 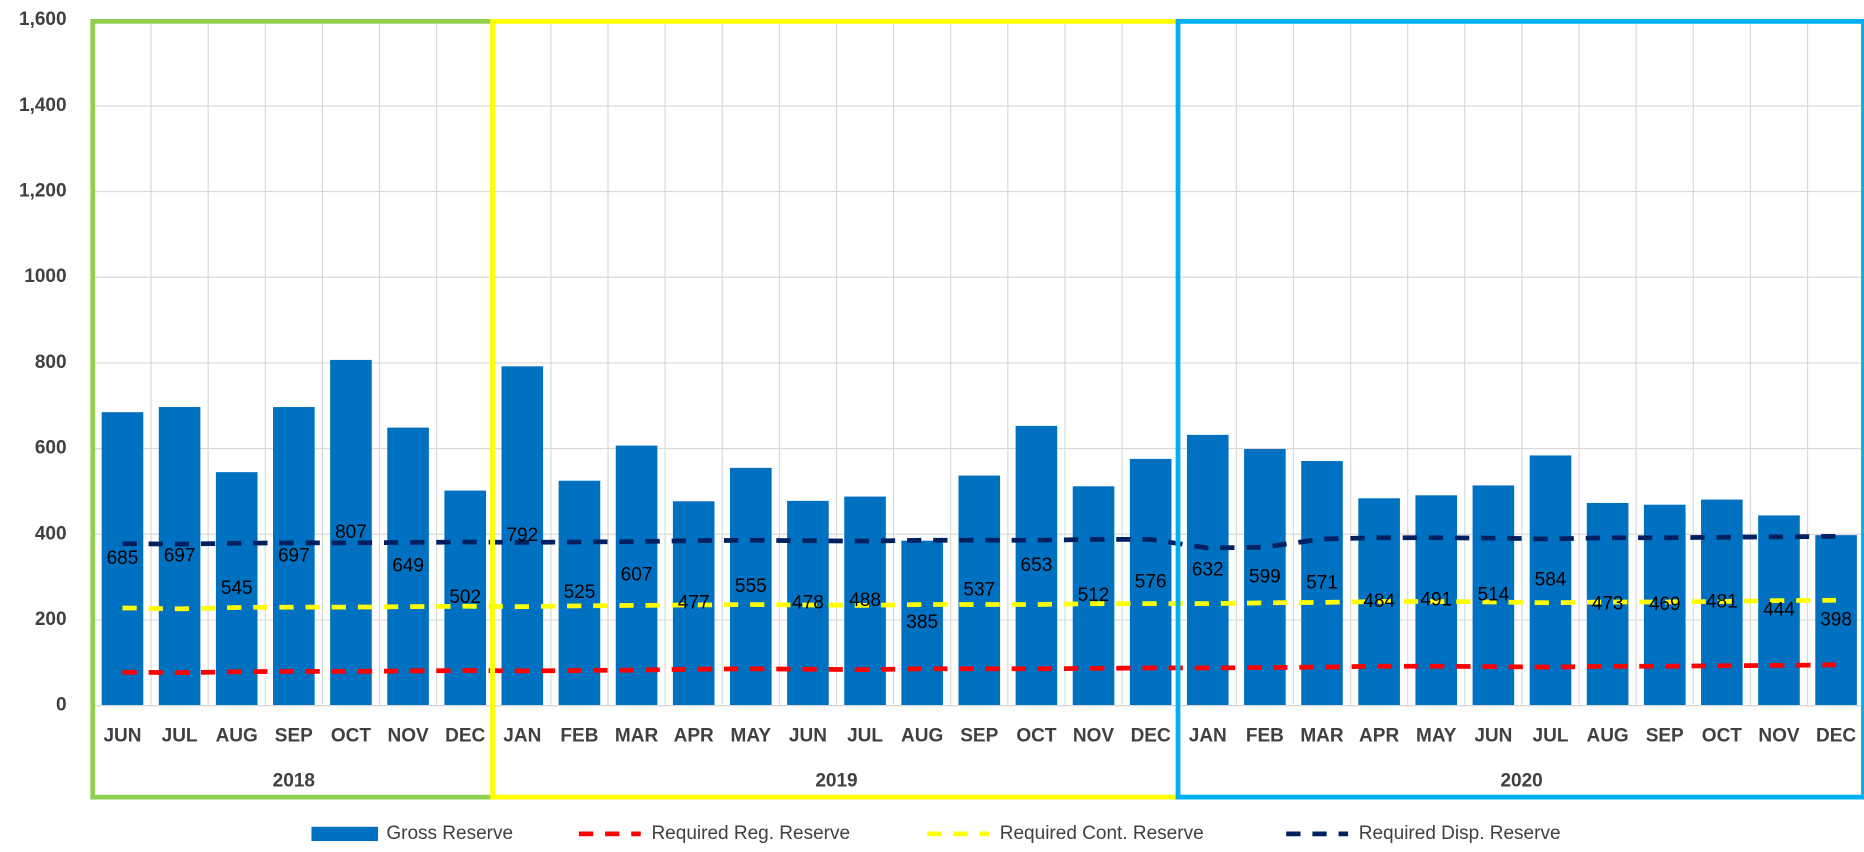 What do you see at coordinates (694, 602) in the screenshot?
I see `data-label: 477` at bounding box center [694, 602].